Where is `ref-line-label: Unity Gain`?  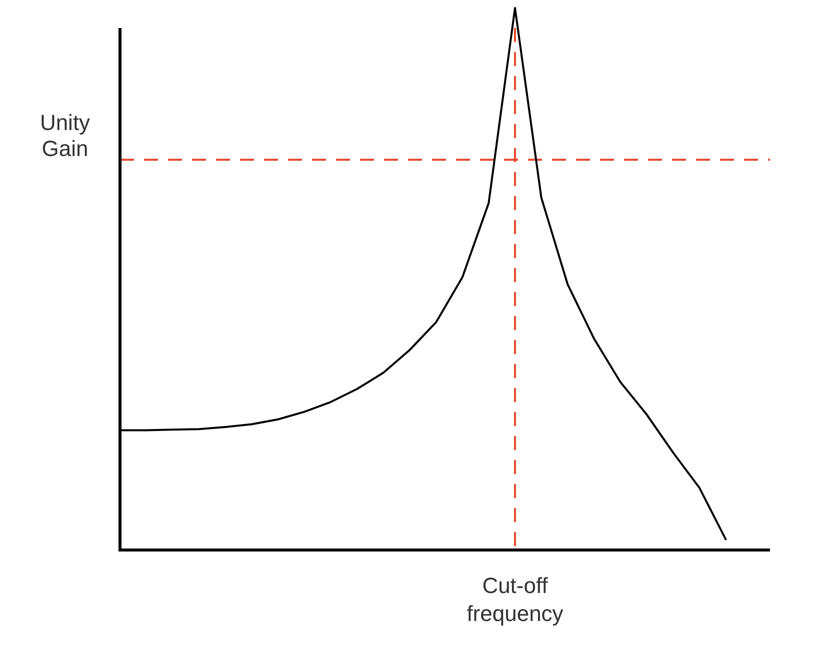 ref-line-label: Unity Gain is located at coordinates (65, 135).